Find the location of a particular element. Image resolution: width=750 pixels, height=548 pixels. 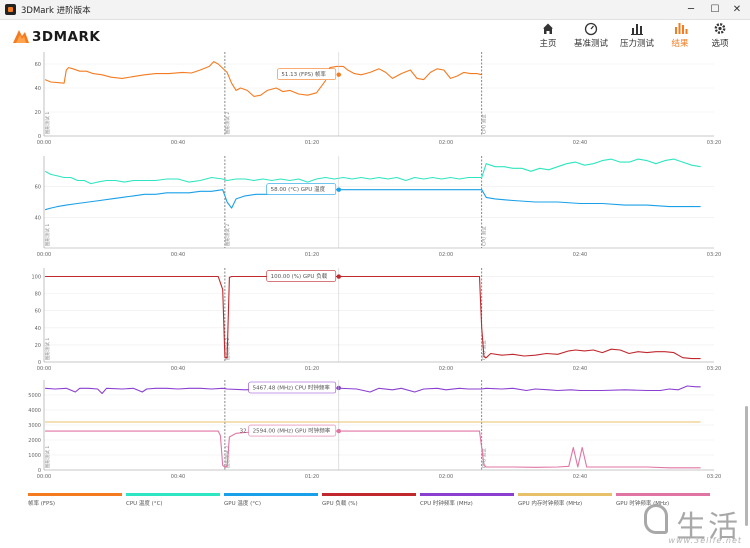

minimize-button: ─ is located at coordinates (691, 9).